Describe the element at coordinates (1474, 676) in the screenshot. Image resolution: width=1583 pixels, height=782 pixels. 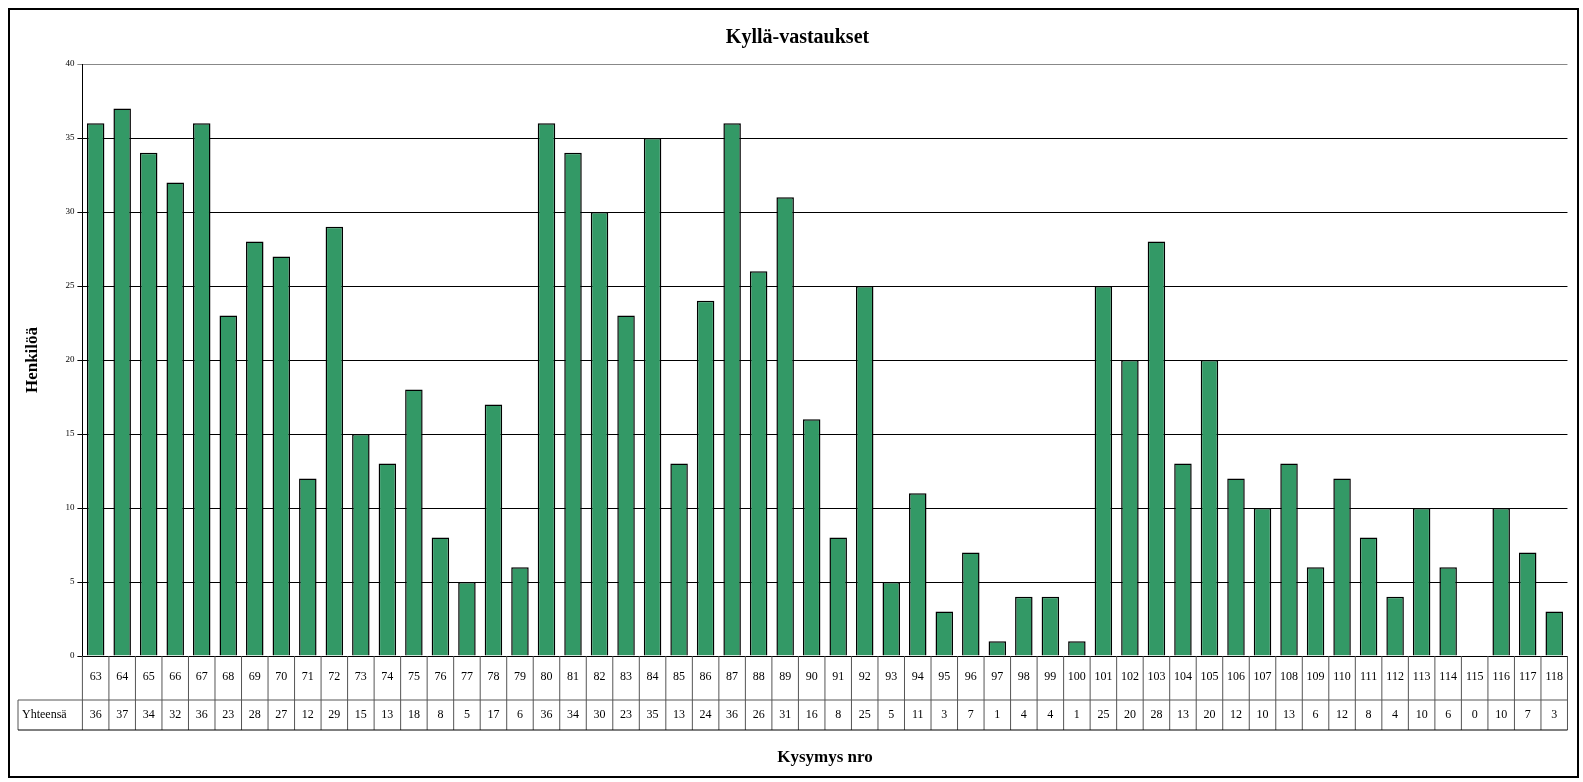
I see `x-tick-label: 115` at that location.